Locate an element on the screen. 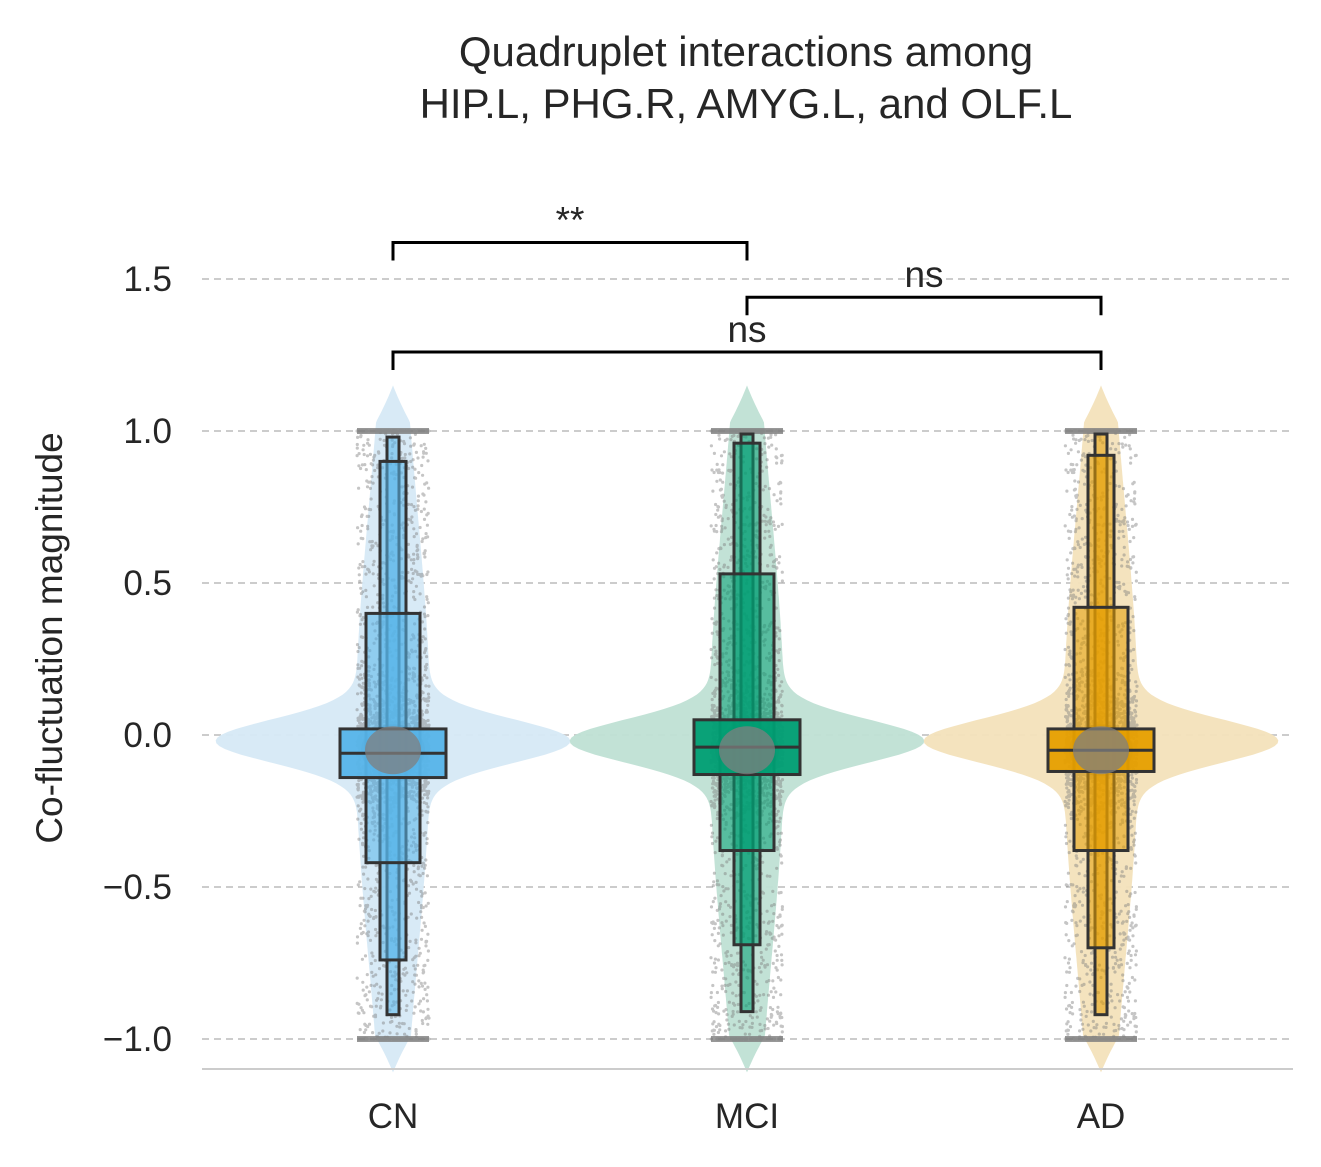 The image size is (1321, 1167). x-tick-label: AD is located at coordinates (1101, 1116).